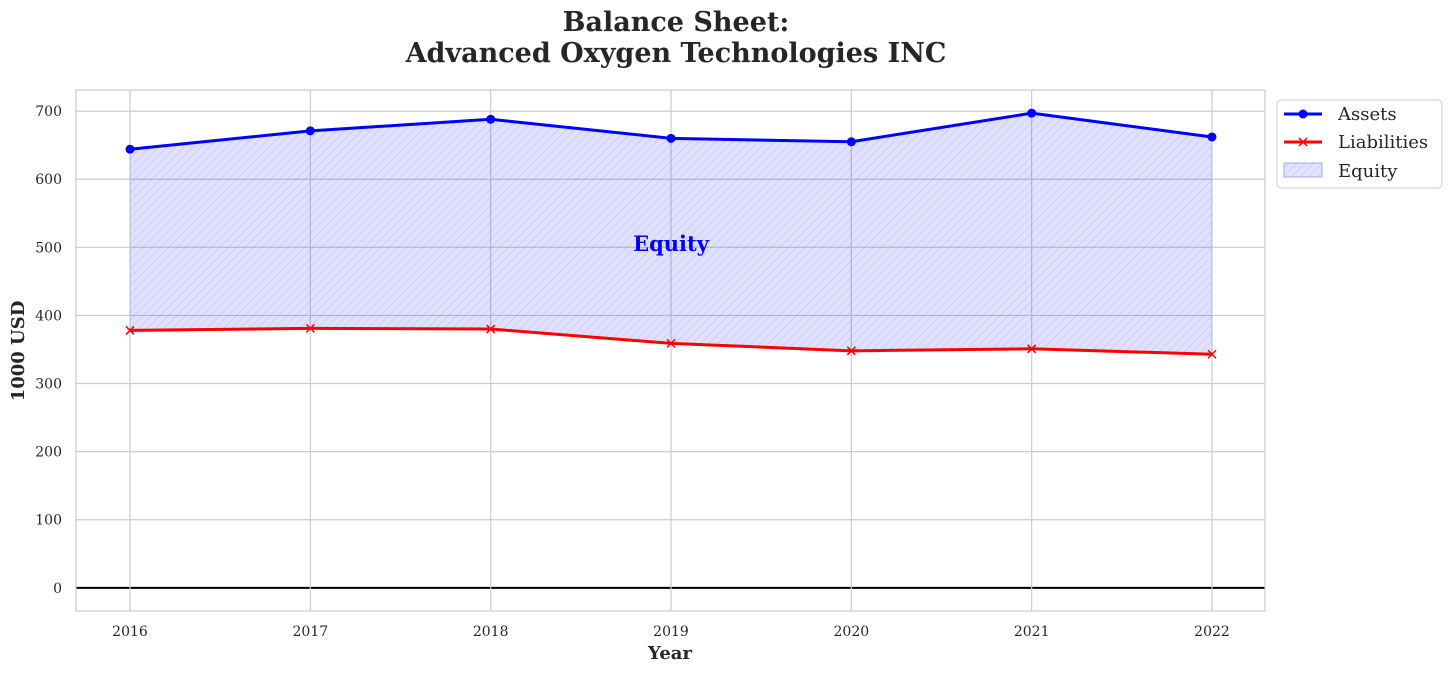 The height and width of the screenshot is (677, 1453). I want to click on y-tick-label: 0, so click(57, 589).